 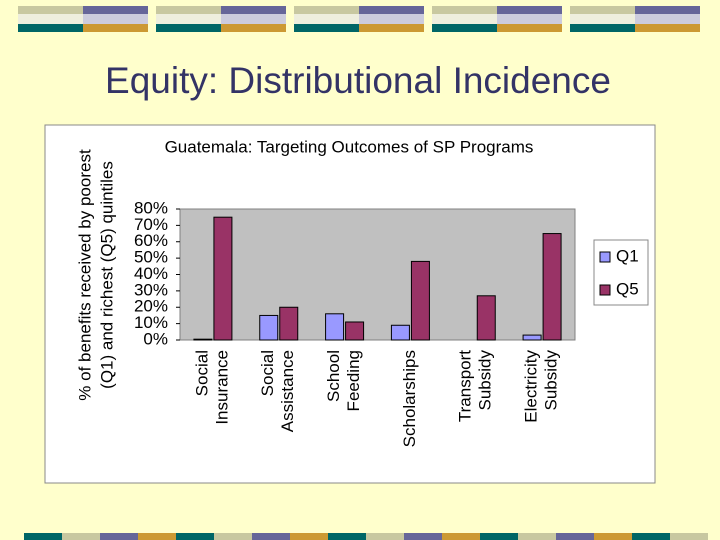 I want to click on y-tick-label: 30%, so click(x=151, y=289).